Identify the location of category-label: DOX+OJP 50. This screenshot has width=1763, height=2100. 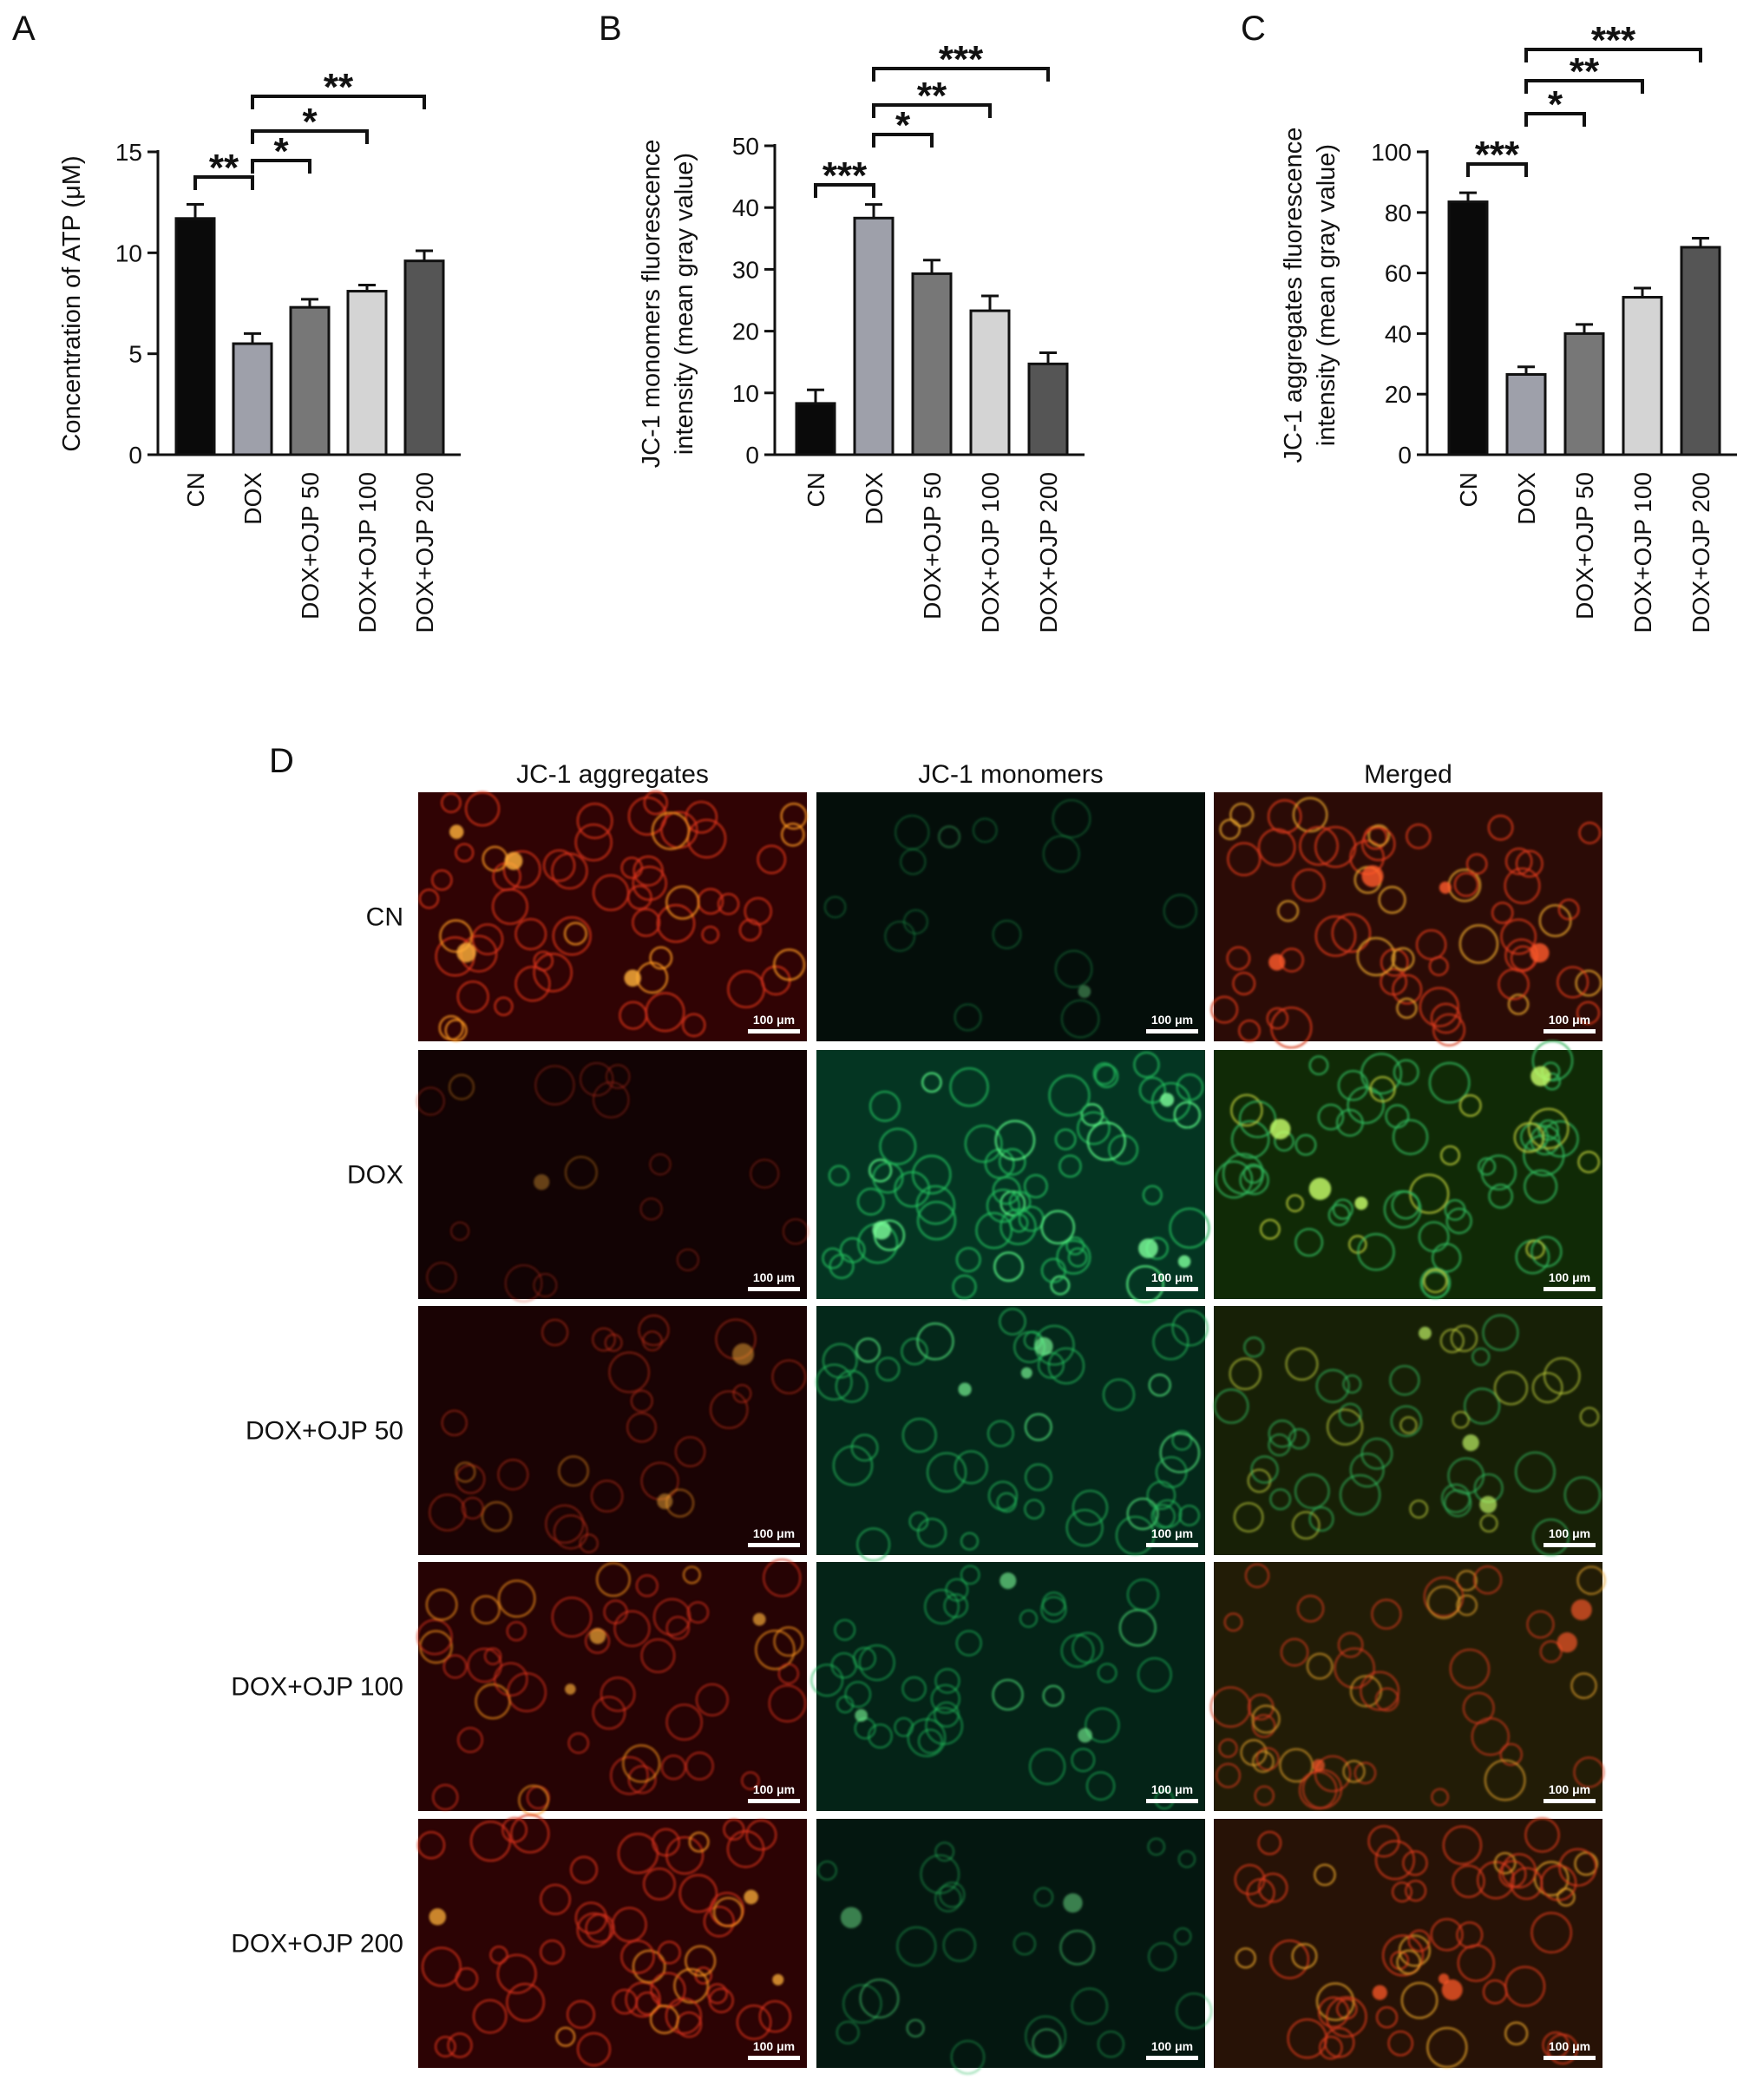
(1584, 546).